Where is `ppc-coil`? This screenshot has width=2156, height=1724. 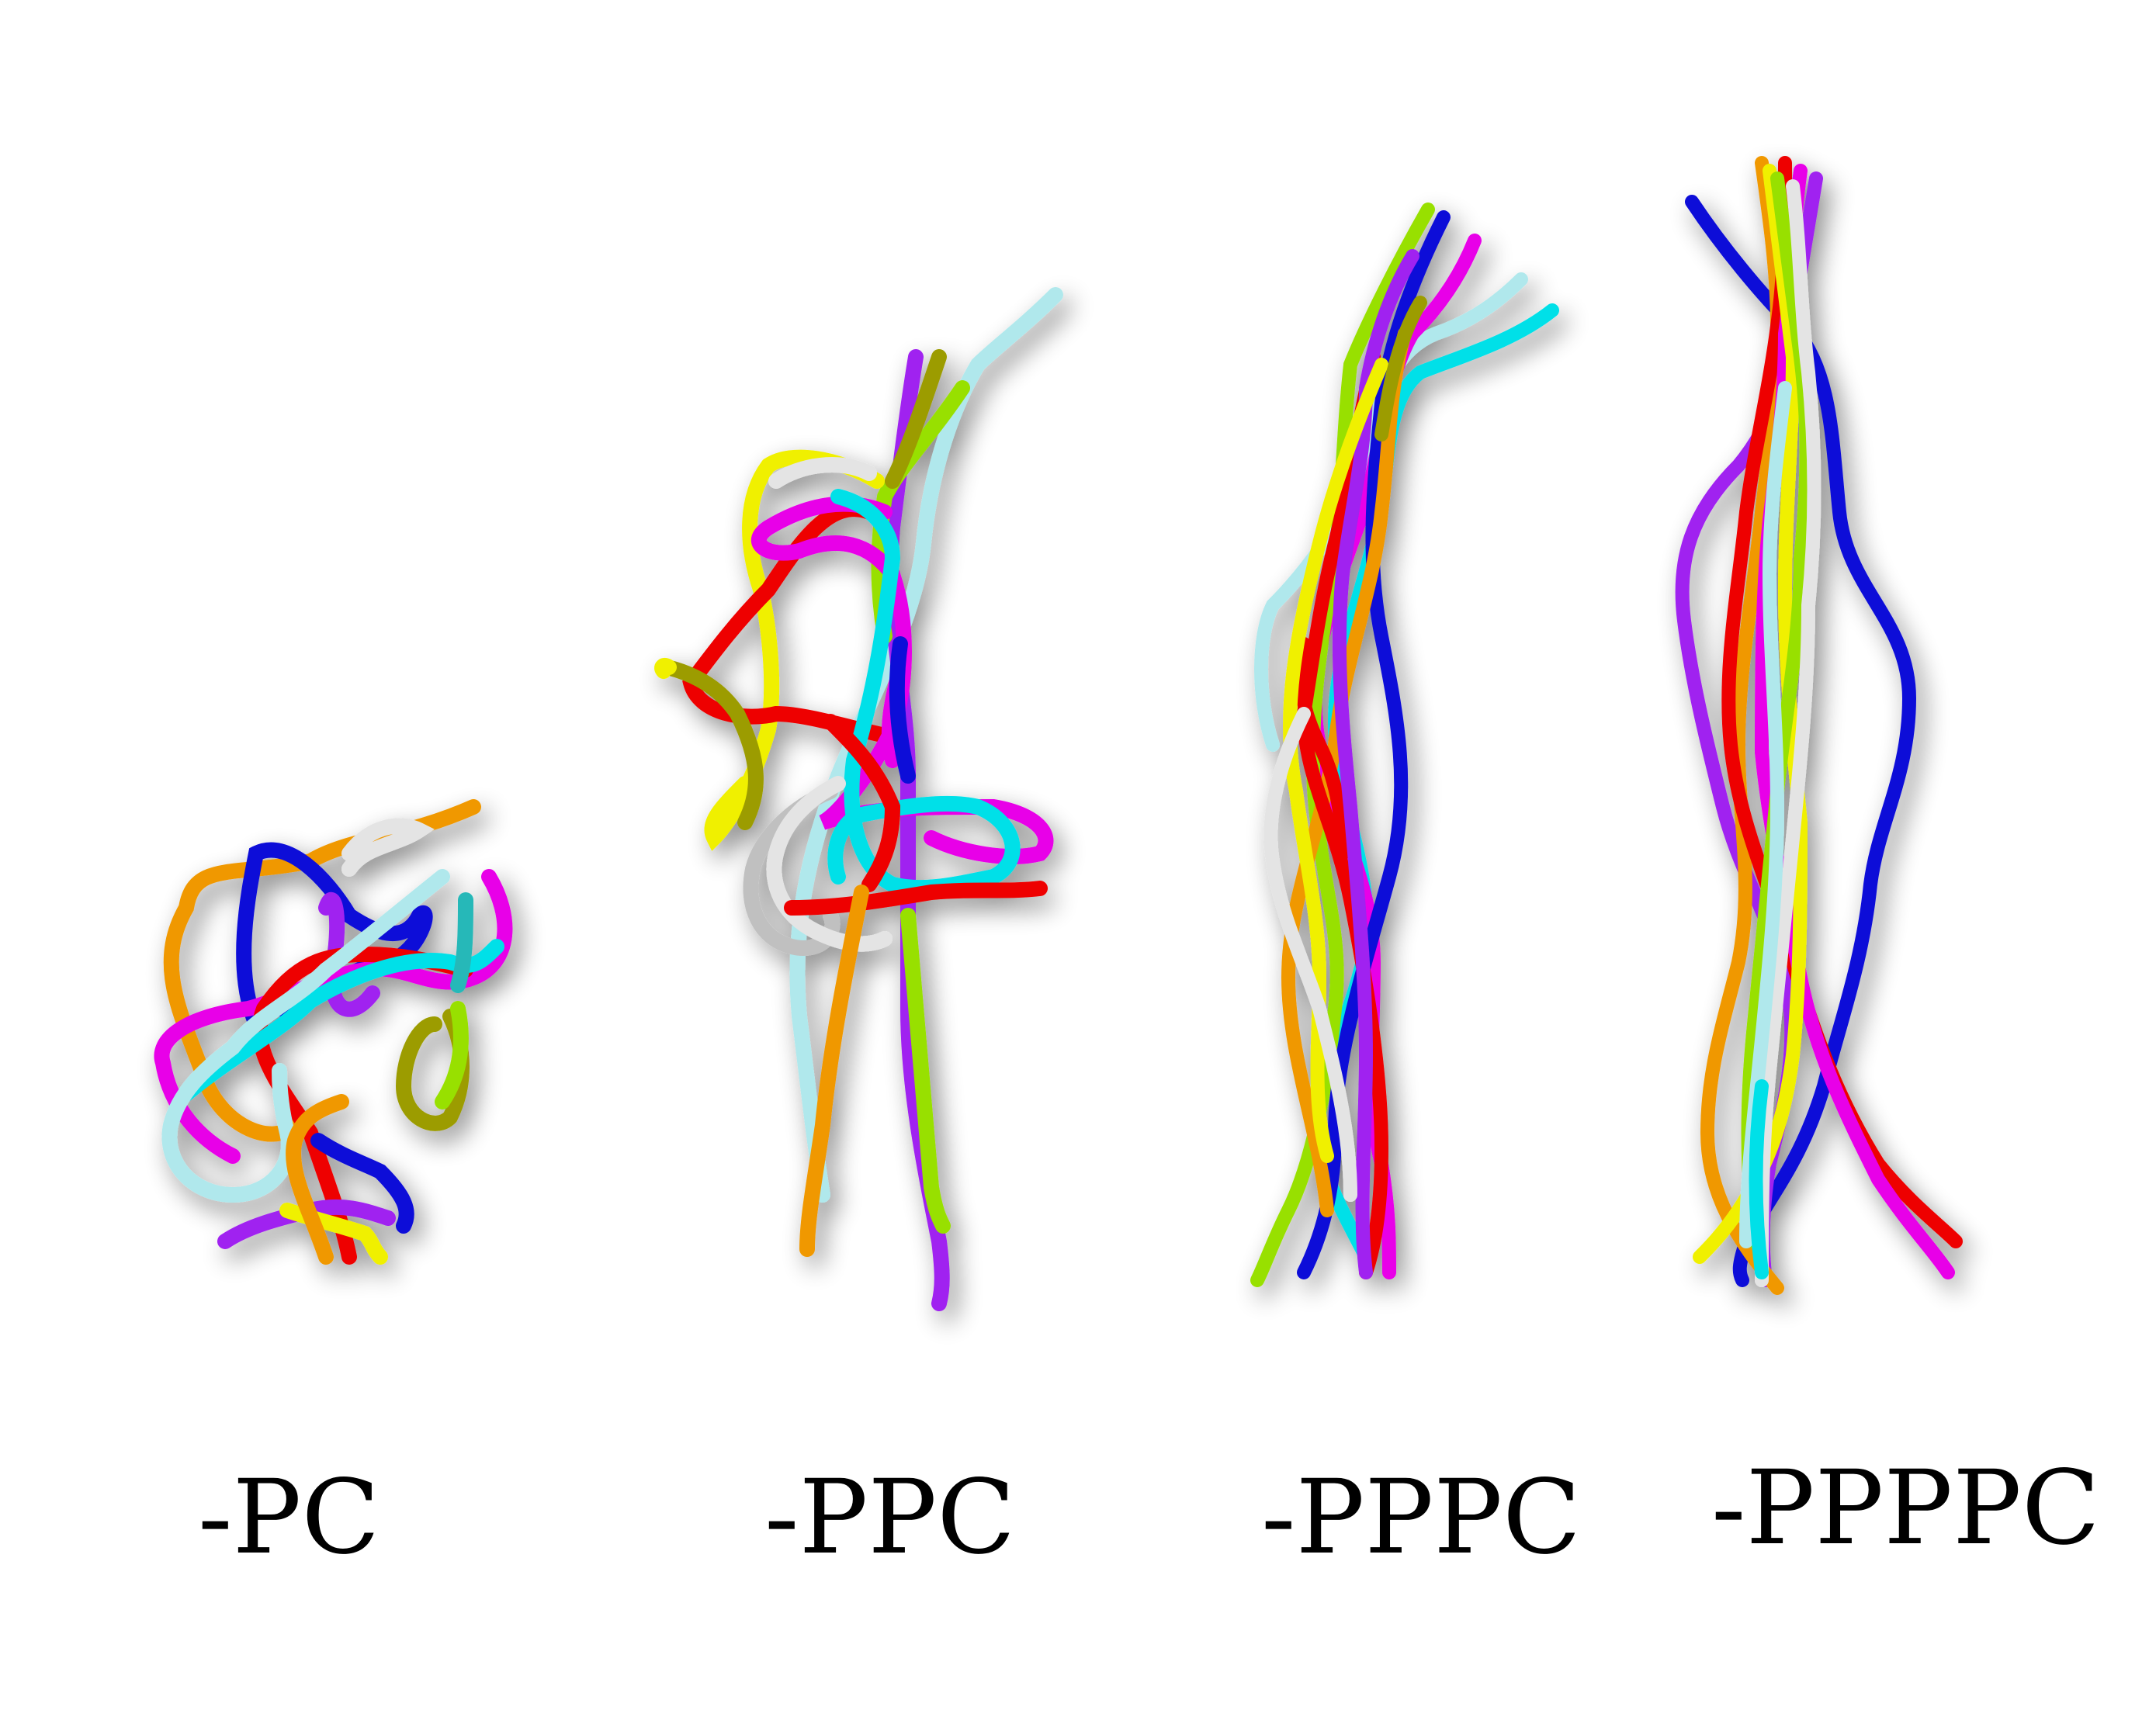 ppc-coil is located at coordinates (859, 799).